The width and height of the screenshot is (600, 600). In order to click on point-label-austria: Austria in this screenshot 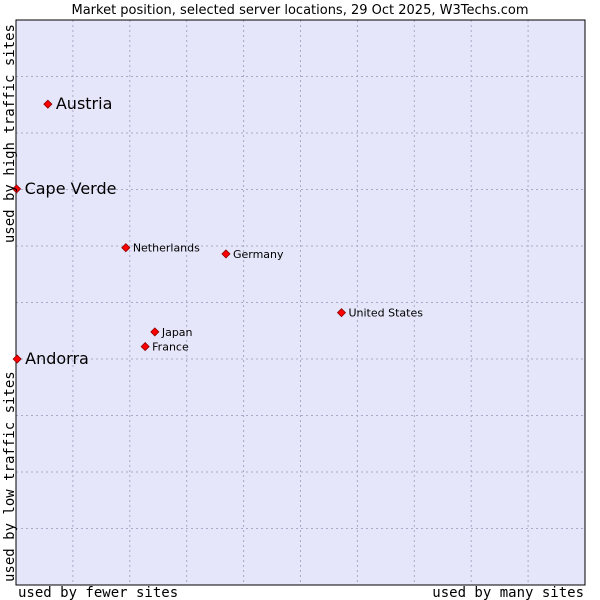, I will do `click(84, 103)`.